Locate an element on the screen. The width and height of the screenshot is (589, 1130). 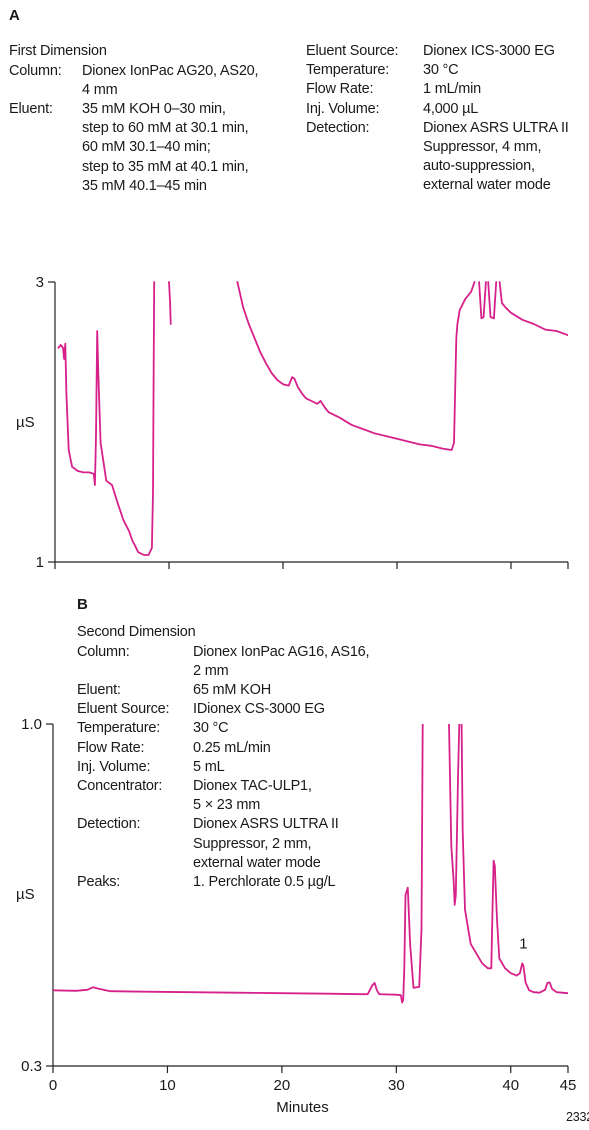
x-tick-label: 0 is located at coordinates (53, 1085).